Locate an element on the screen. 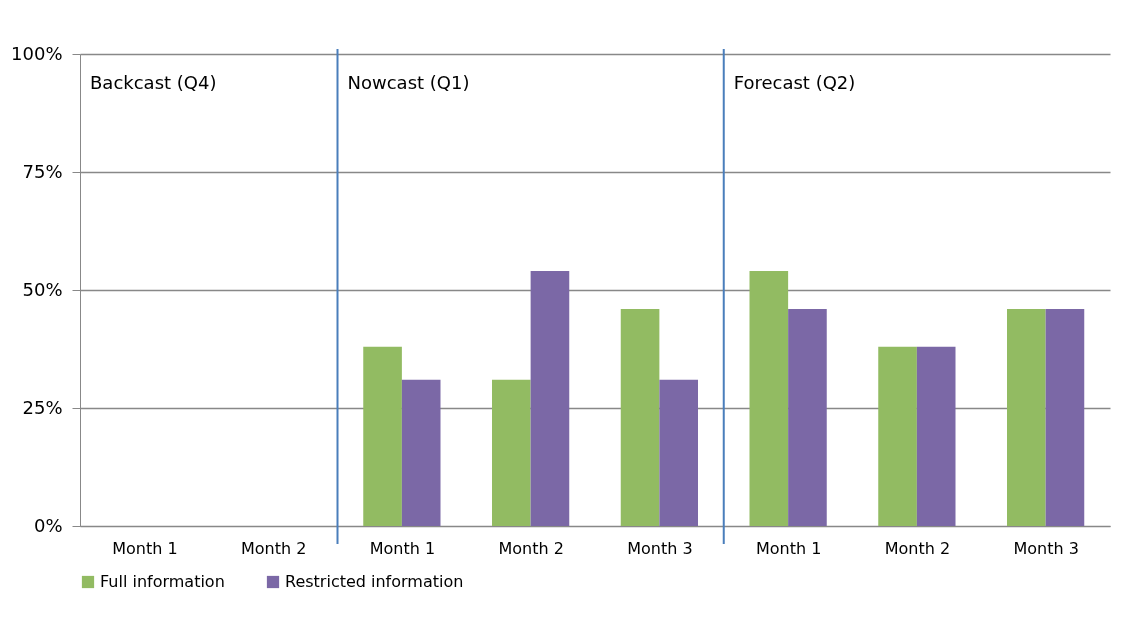 Image resolution: width=1138 pixels, height=622 pixels. annotation: Backcast (Q4) is located at coordinates (153, 82).